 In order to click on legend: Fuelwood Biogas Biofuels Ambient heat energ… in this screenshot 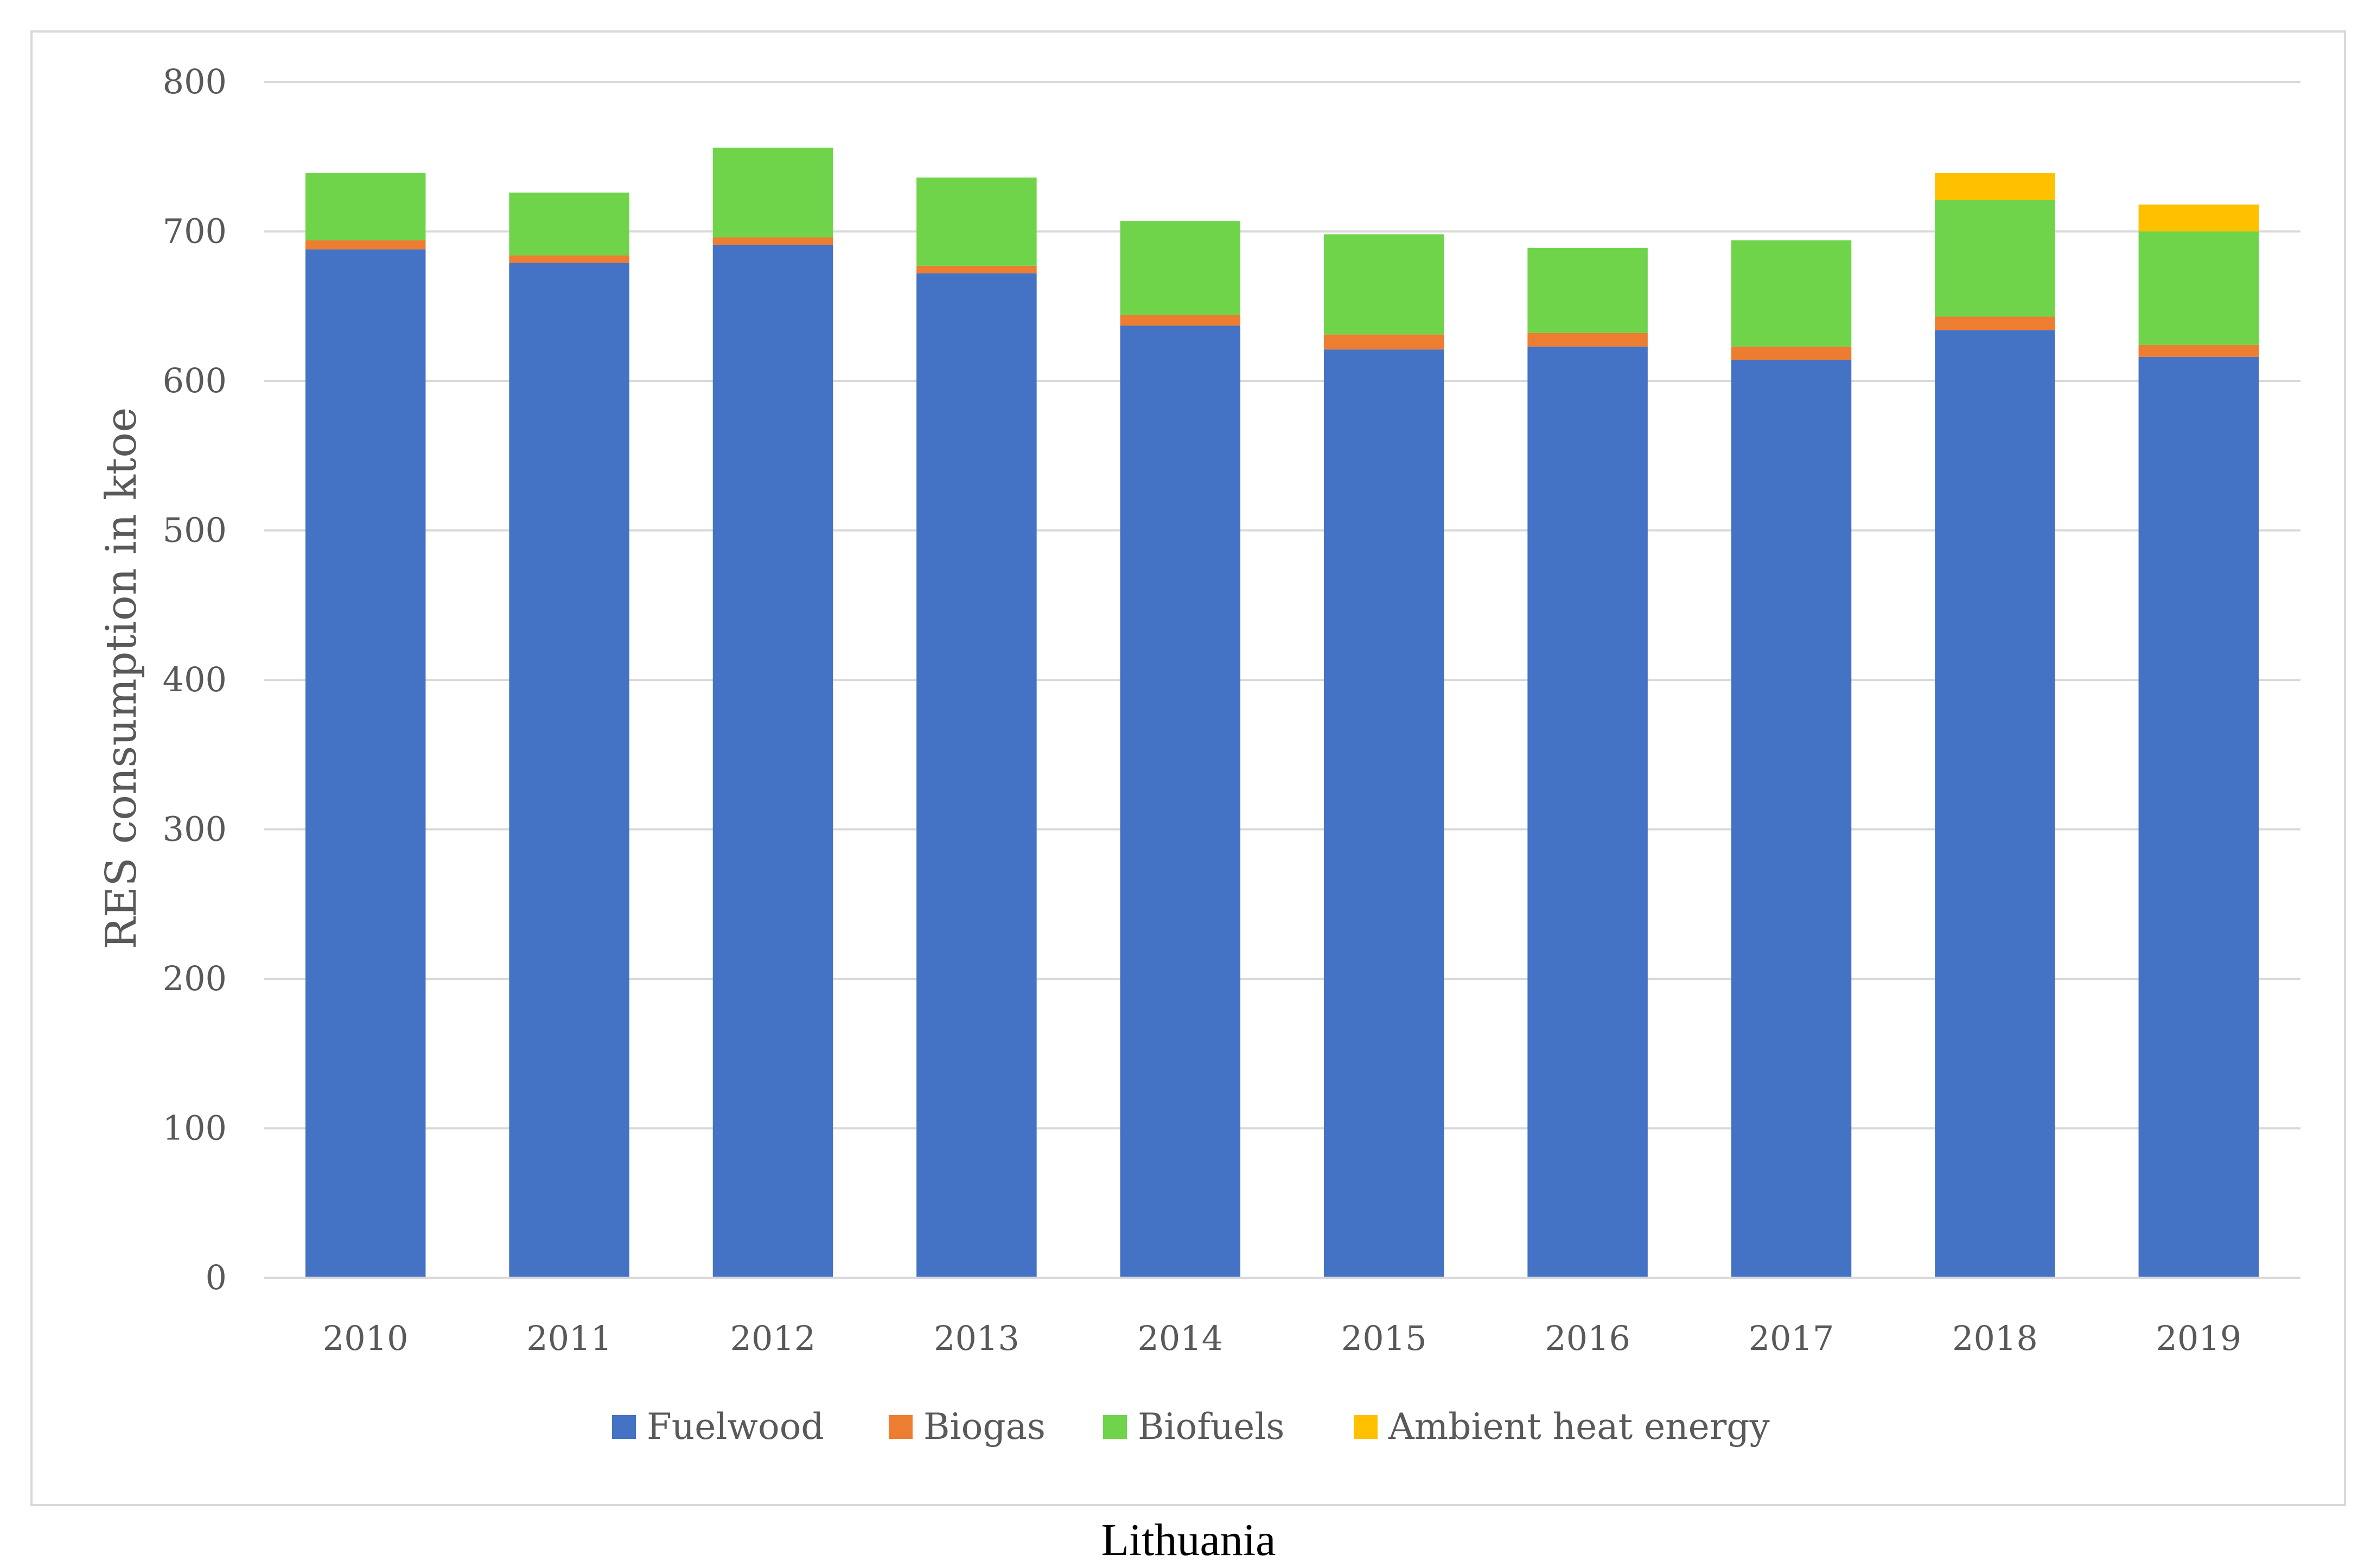, I will do `click(1191, 1427)`.